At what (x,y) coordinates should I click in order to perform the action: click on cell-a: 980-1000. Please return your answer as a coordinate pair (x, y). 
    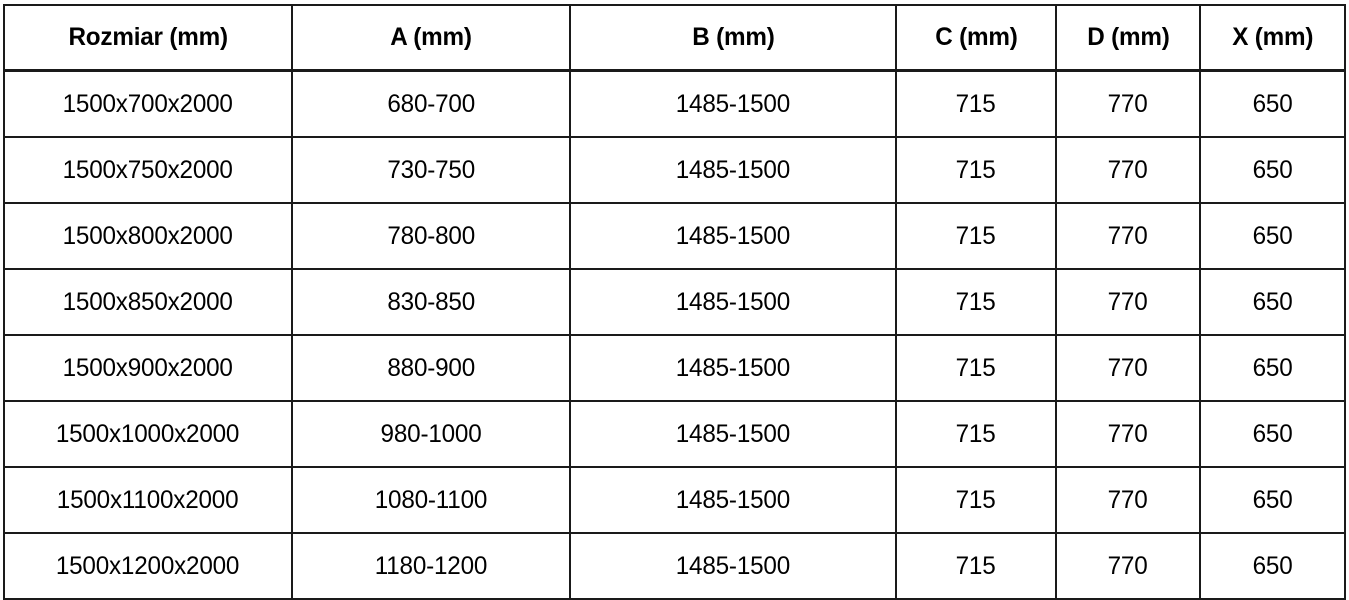
    Looking at the image, I should click on (431, 434).